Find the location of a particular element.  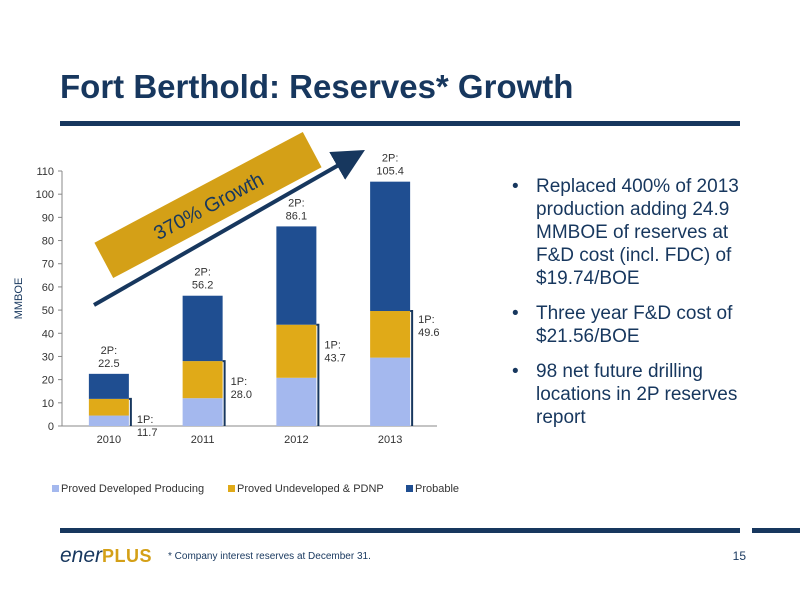

data-label-1p: 1P: 49.6 is located at coordinates (428, 326).